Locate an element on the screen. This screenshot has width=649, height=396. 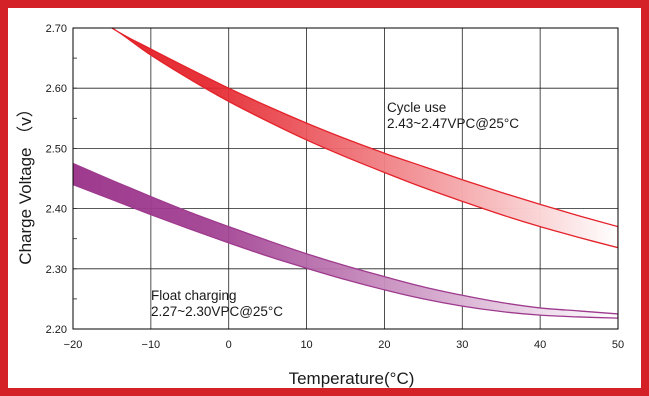
series-annotation-line: 2.43~2.47VPC@25°C is located at coordinates (453, 123).